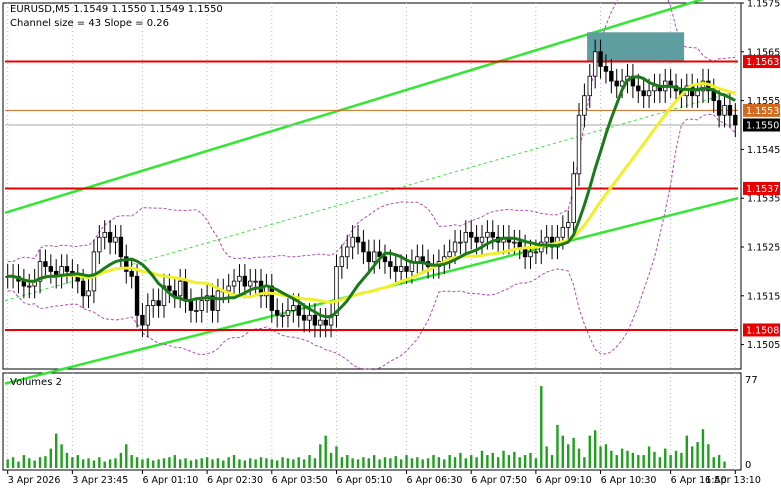  I want to click on level-label: 1.1508, so click(762, 330).